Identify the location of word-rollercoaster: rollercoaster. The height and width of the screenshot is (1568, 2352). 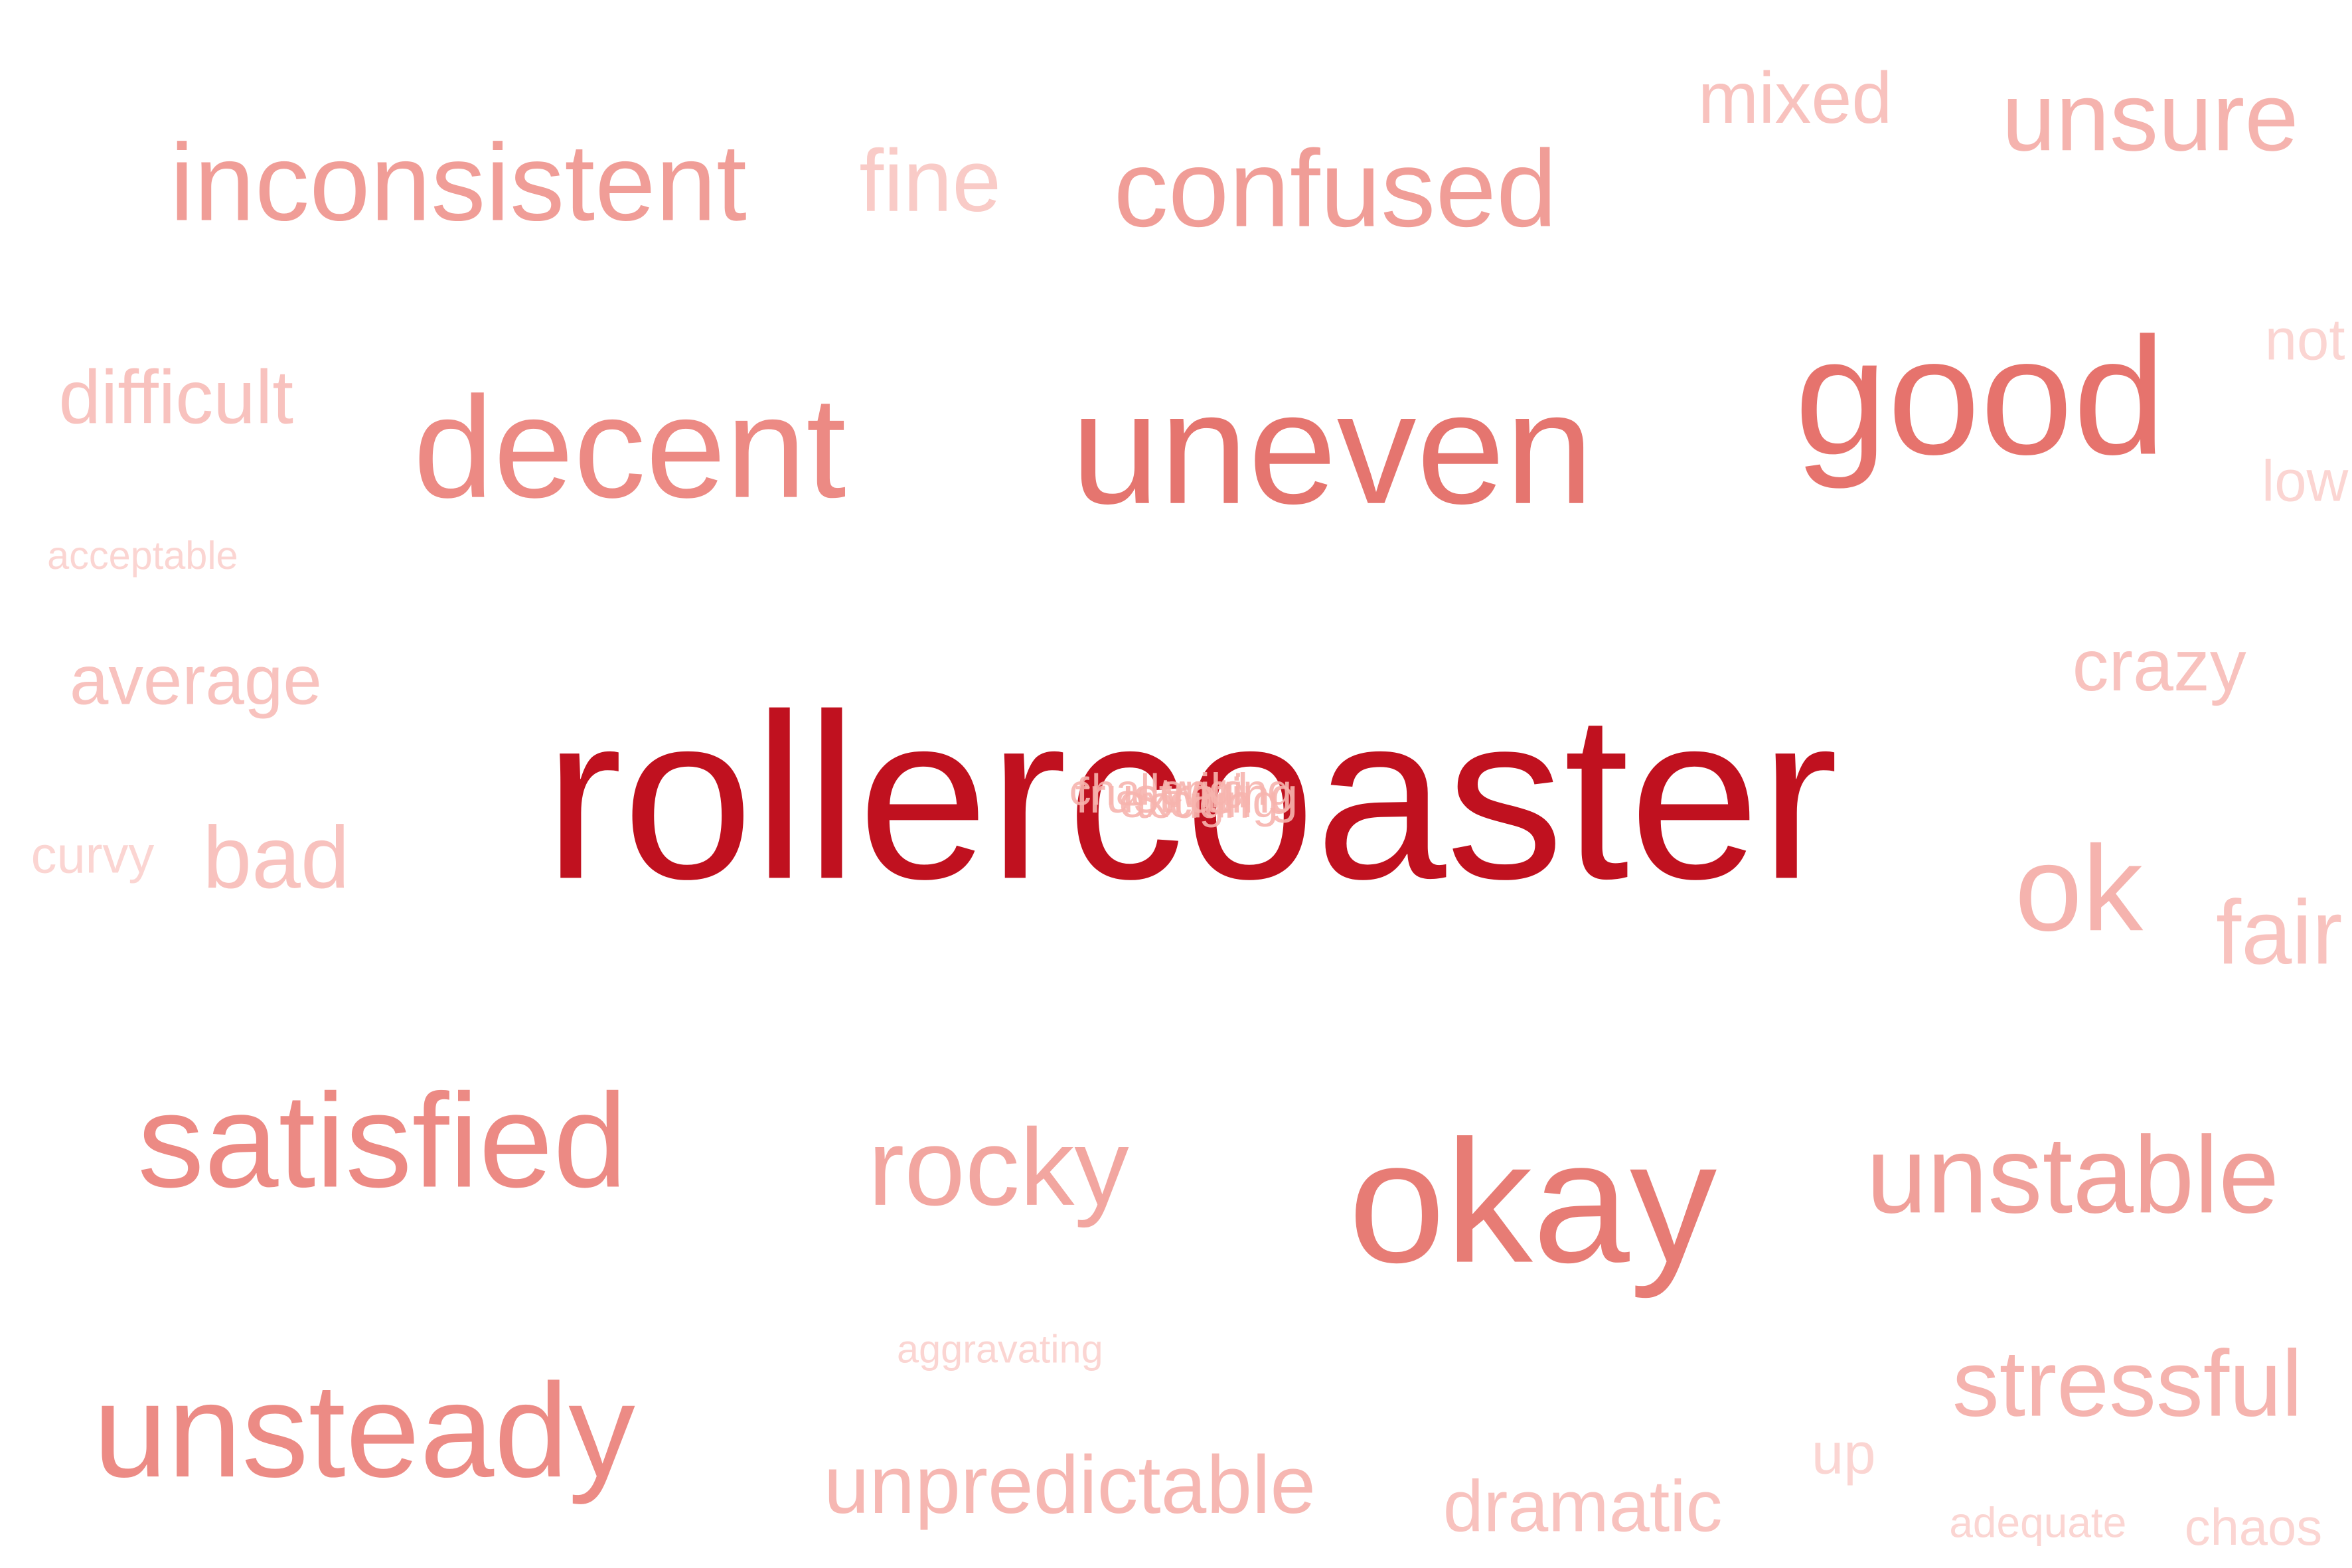
(1191, 797).